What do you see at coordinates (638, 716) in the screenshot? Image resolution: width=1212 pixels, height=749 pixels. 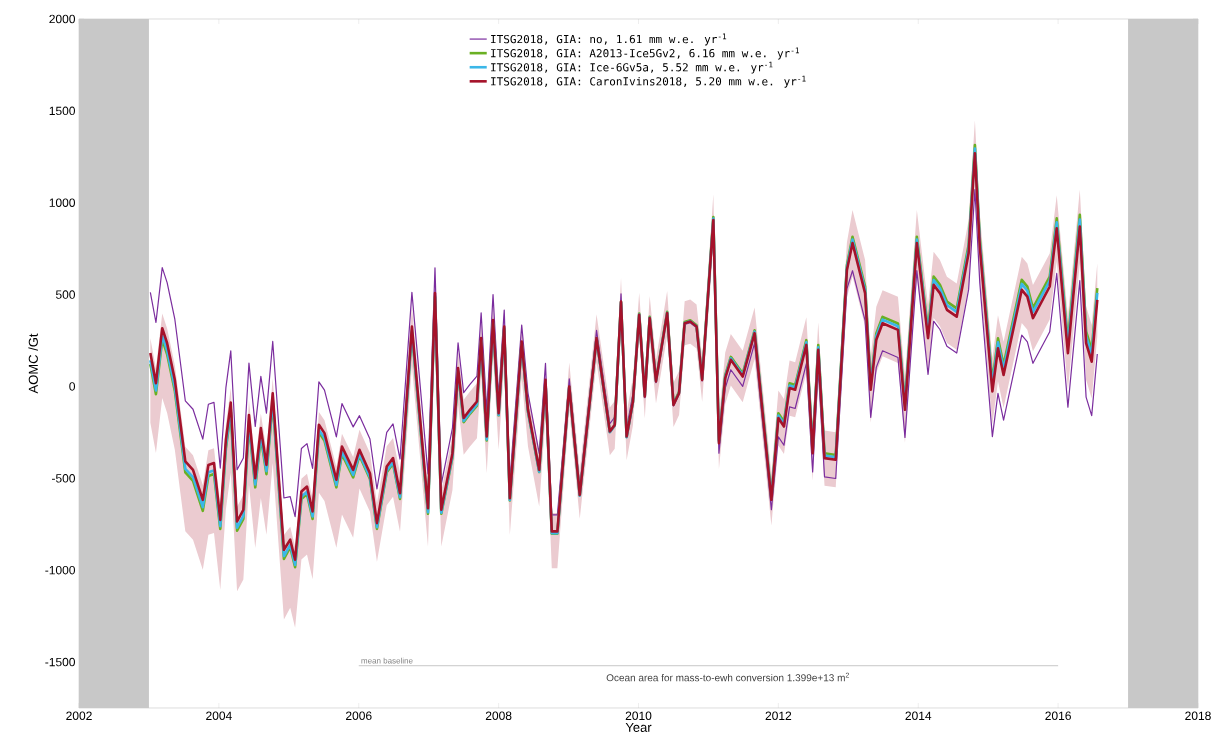 I see `x-tick-label: 2010` at bounding box center [638, 716].